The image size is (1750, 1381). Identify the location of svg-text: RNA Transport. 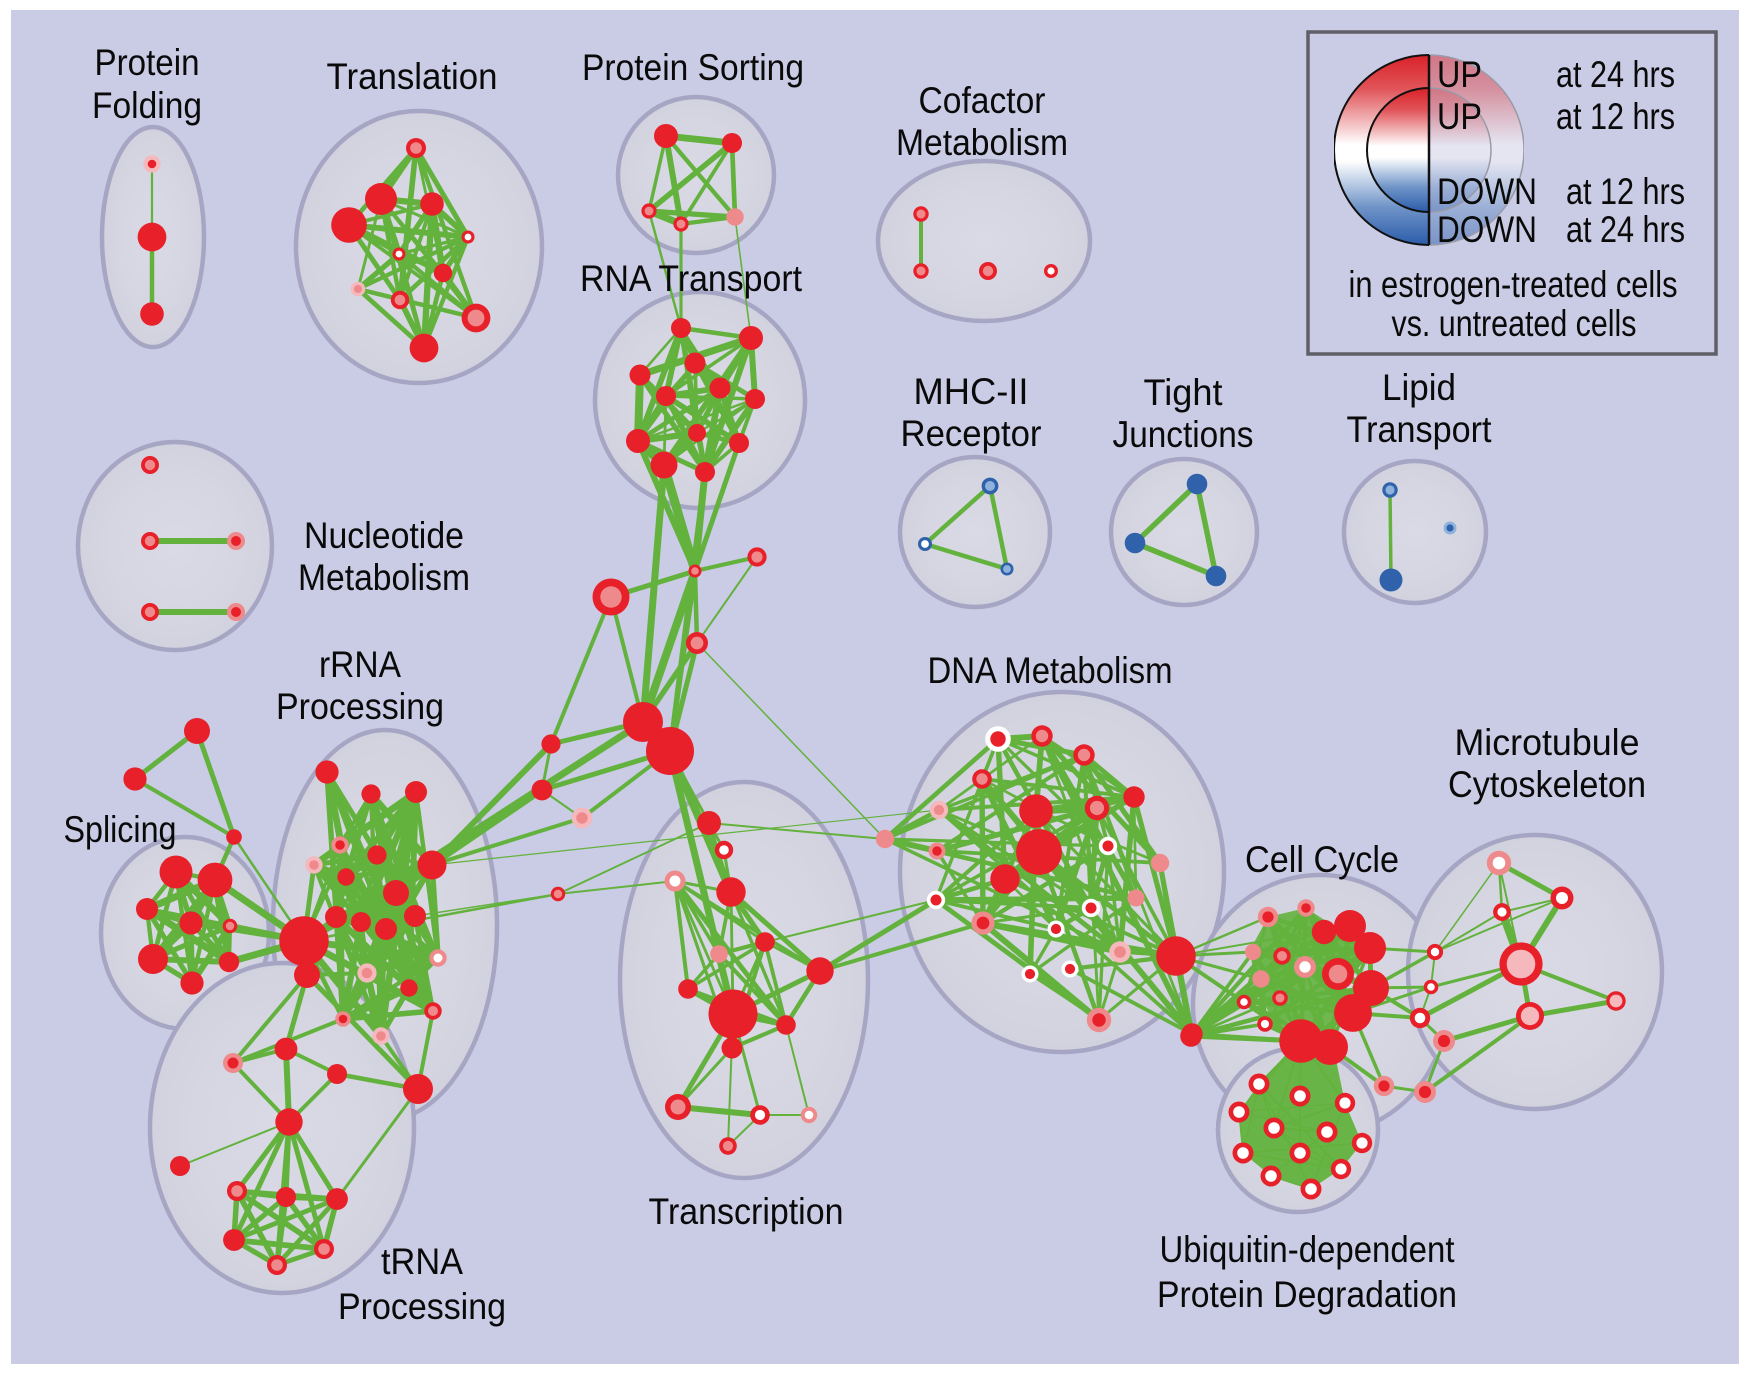
(691, 278).